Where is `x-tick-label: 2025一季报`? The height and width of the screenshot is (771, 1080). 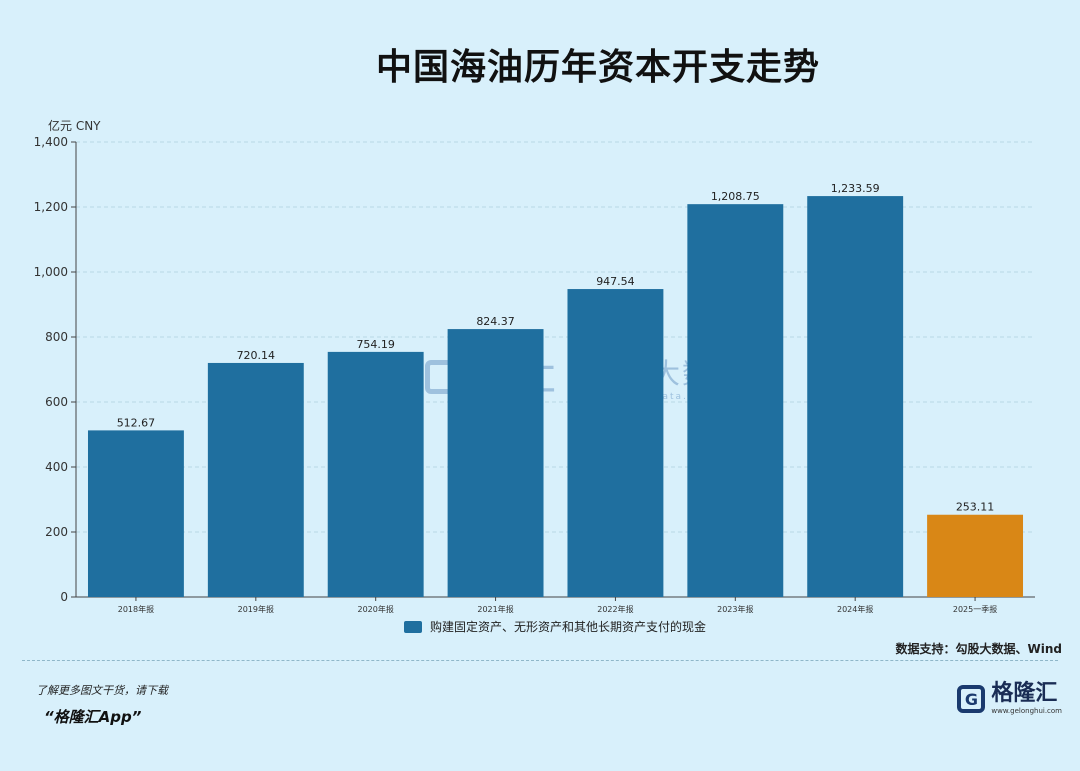 x-tick-label: 2025一季报 is located at coordinates (975, 609).